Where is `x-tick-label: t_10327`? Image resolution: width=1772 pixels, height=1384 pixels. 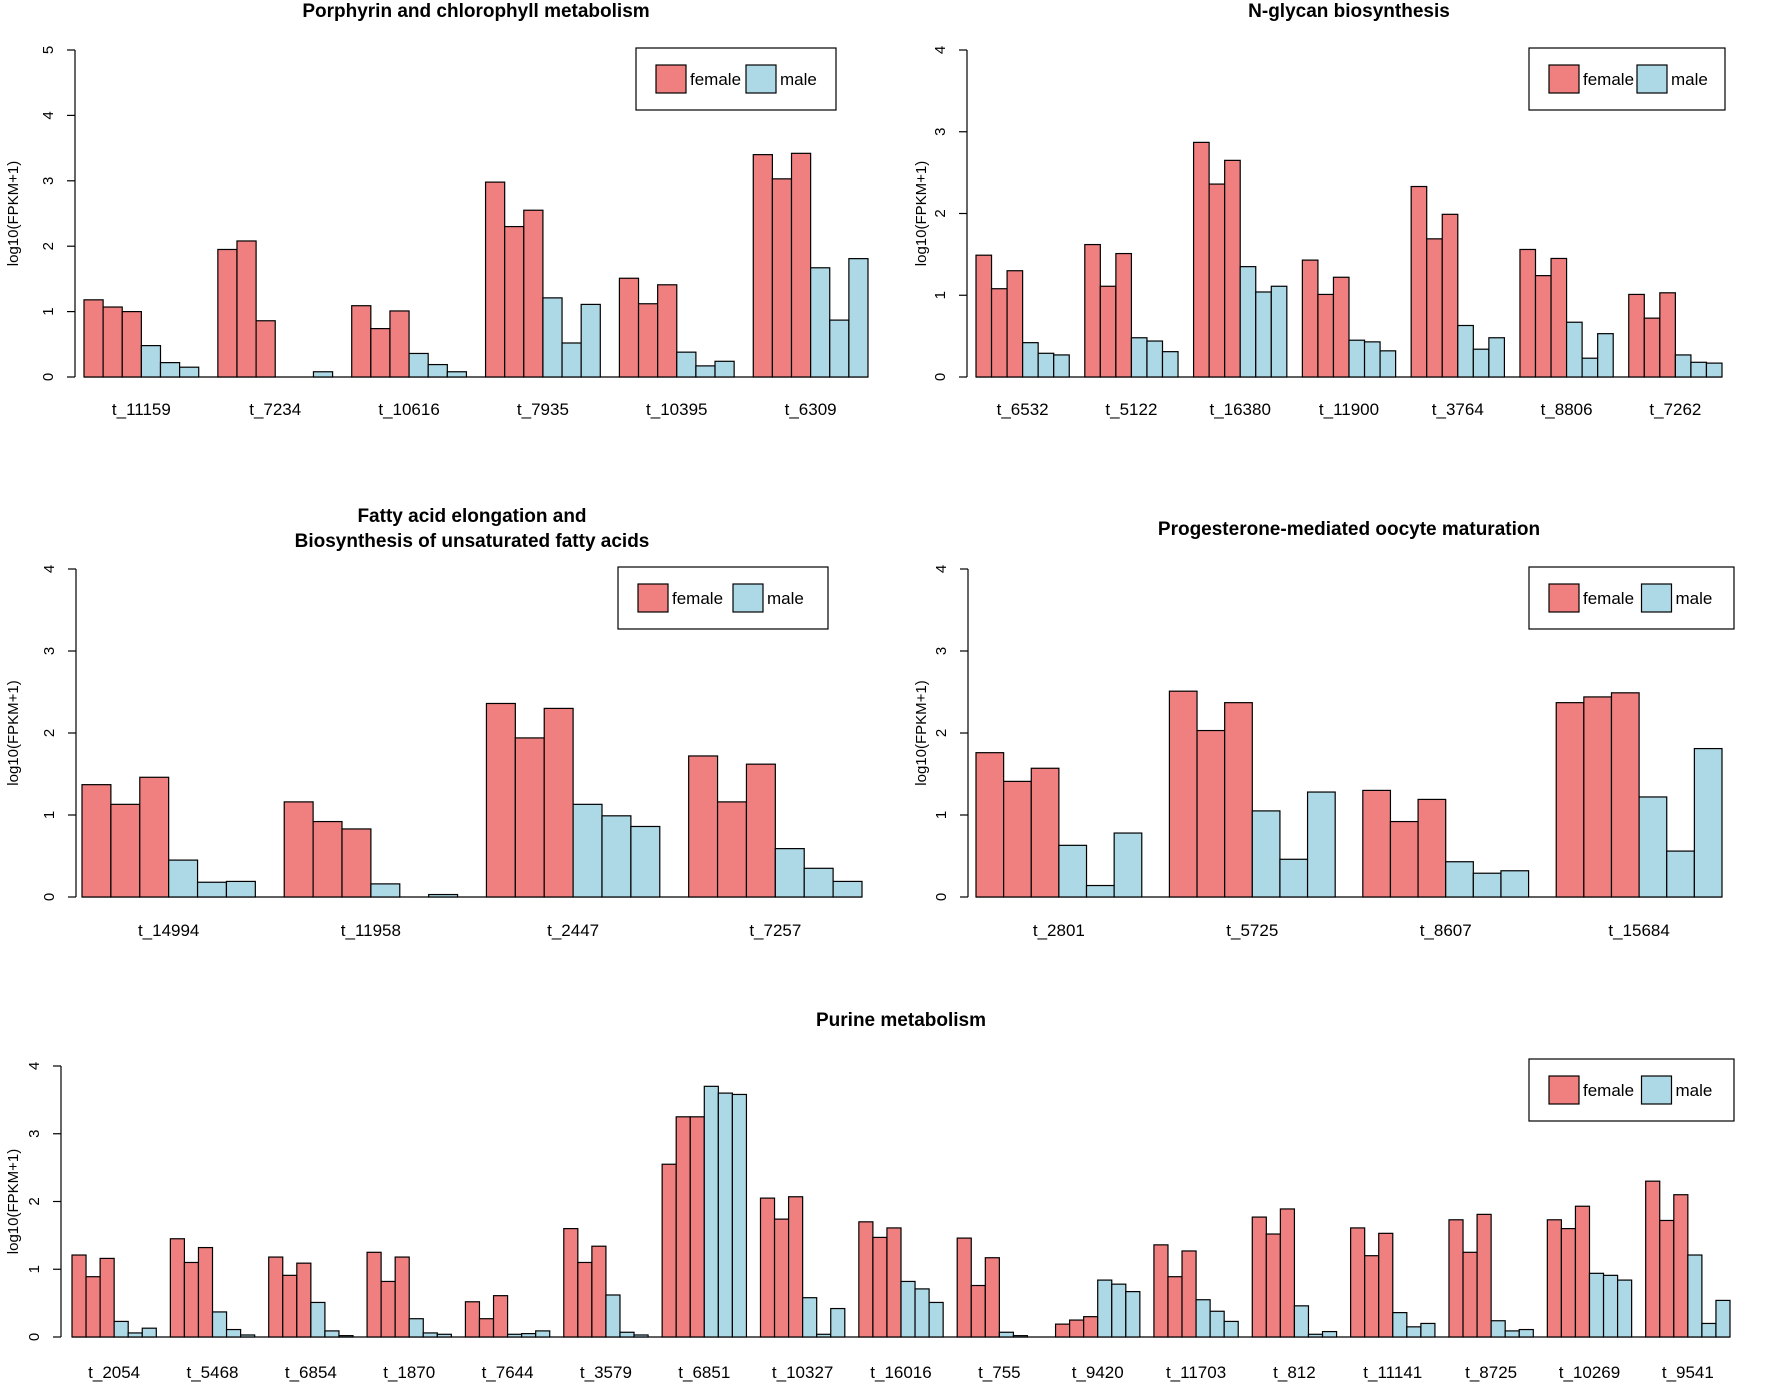
x-tick-label: t_10327 is located at coordinates (802, 1372).